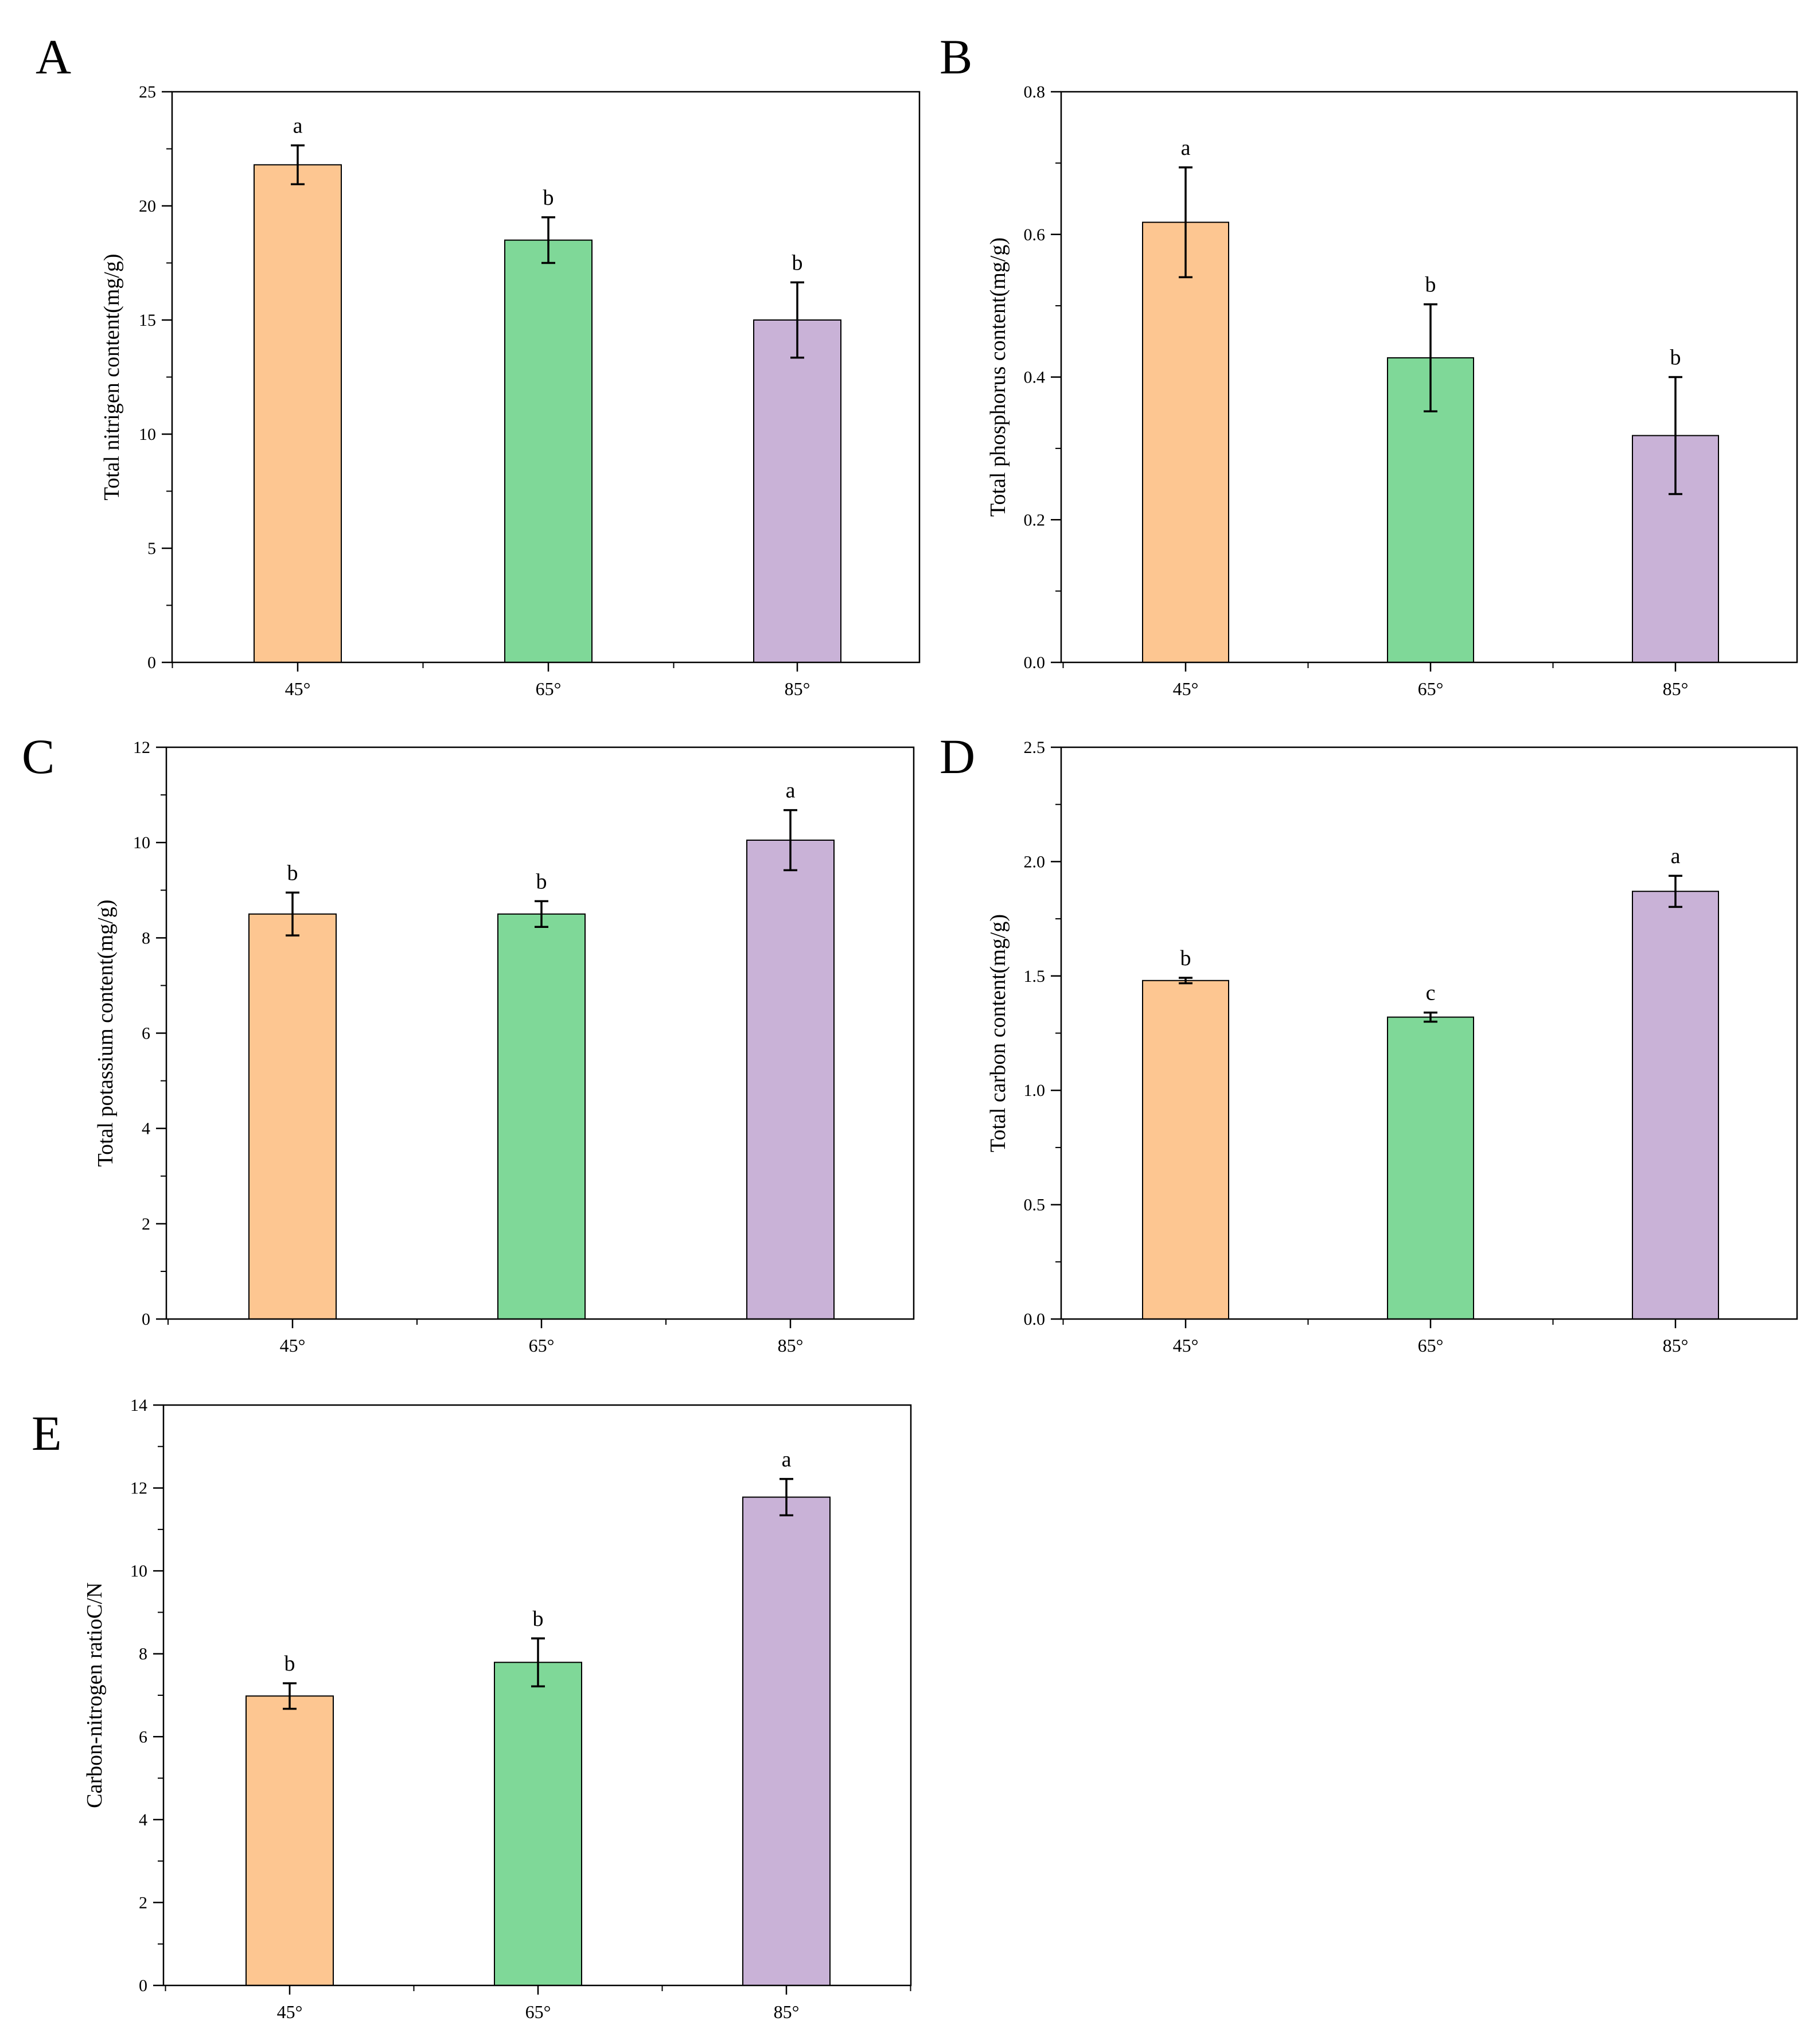 Image resolution: width=1820 pixels, height=2025 pixels. I want to click on y-tick-label: 8, so click(146, 937).